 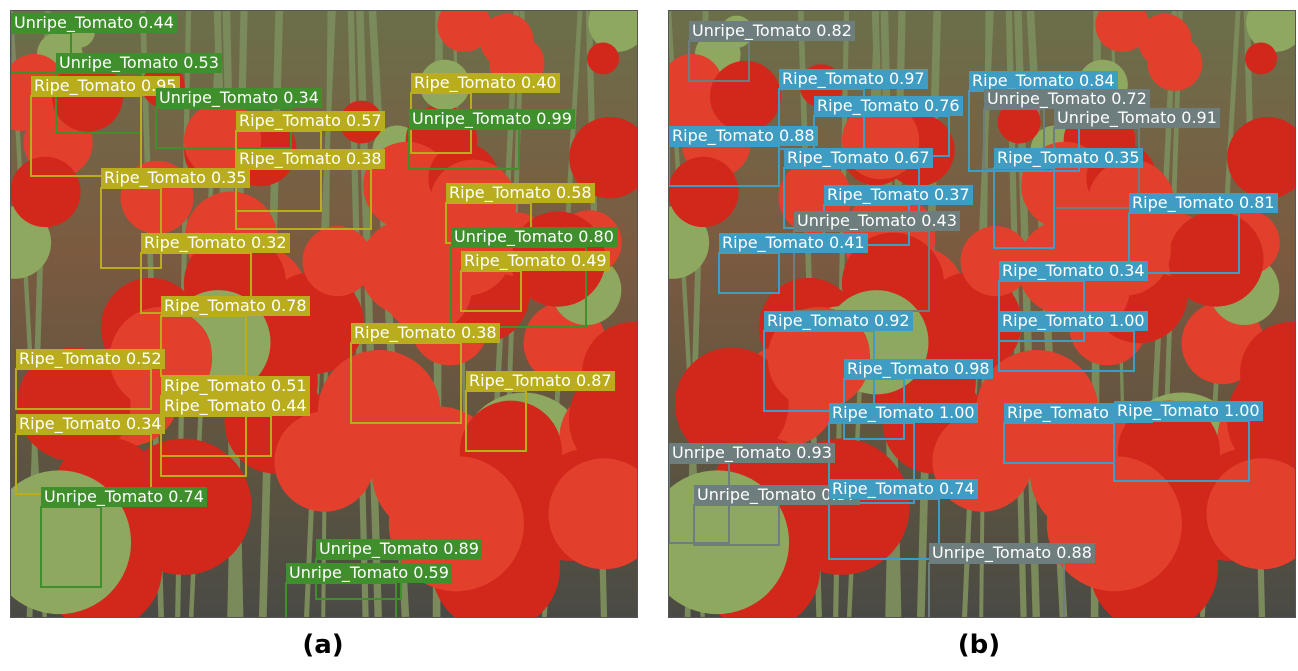 I want to click on detection-label: Unripe_Tomato 0.53, so click(x=139, y=63).